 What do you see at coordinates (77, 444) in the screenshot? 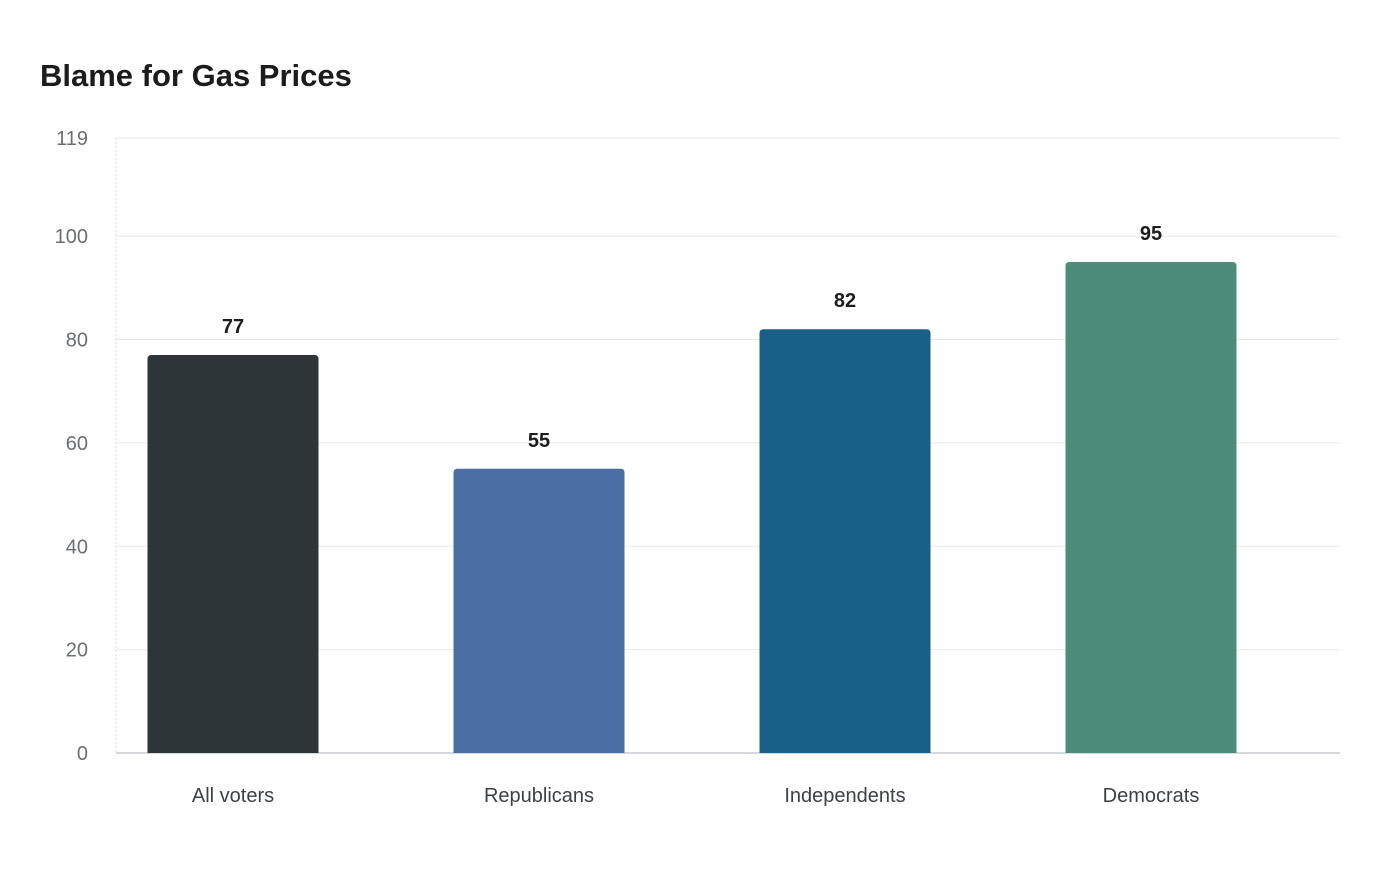
I see `y-tick-label: 60` at bounding box center [77, 444].